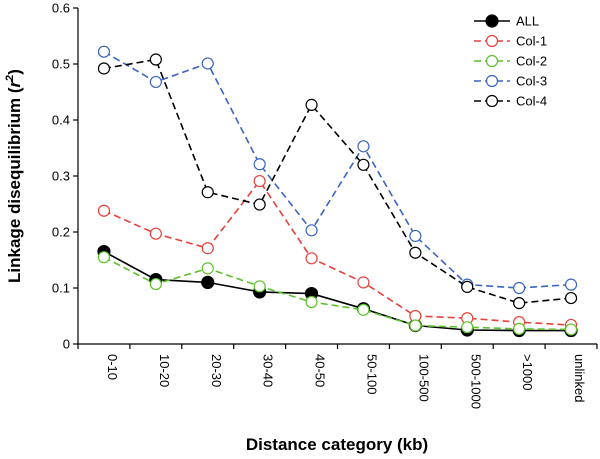  I want to click on x-tick-label: 0-10, so click(112, 367).